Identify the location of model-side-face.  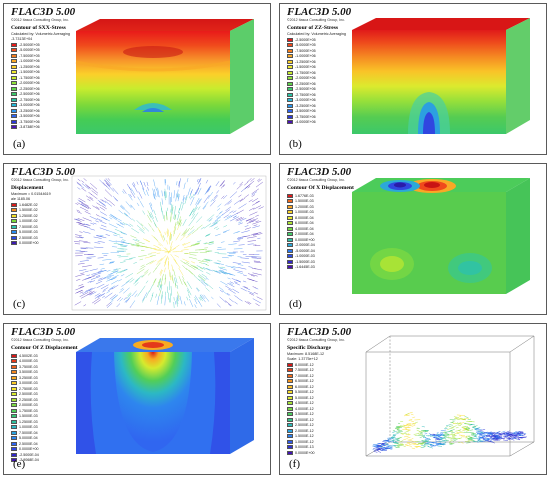
(242, 76).